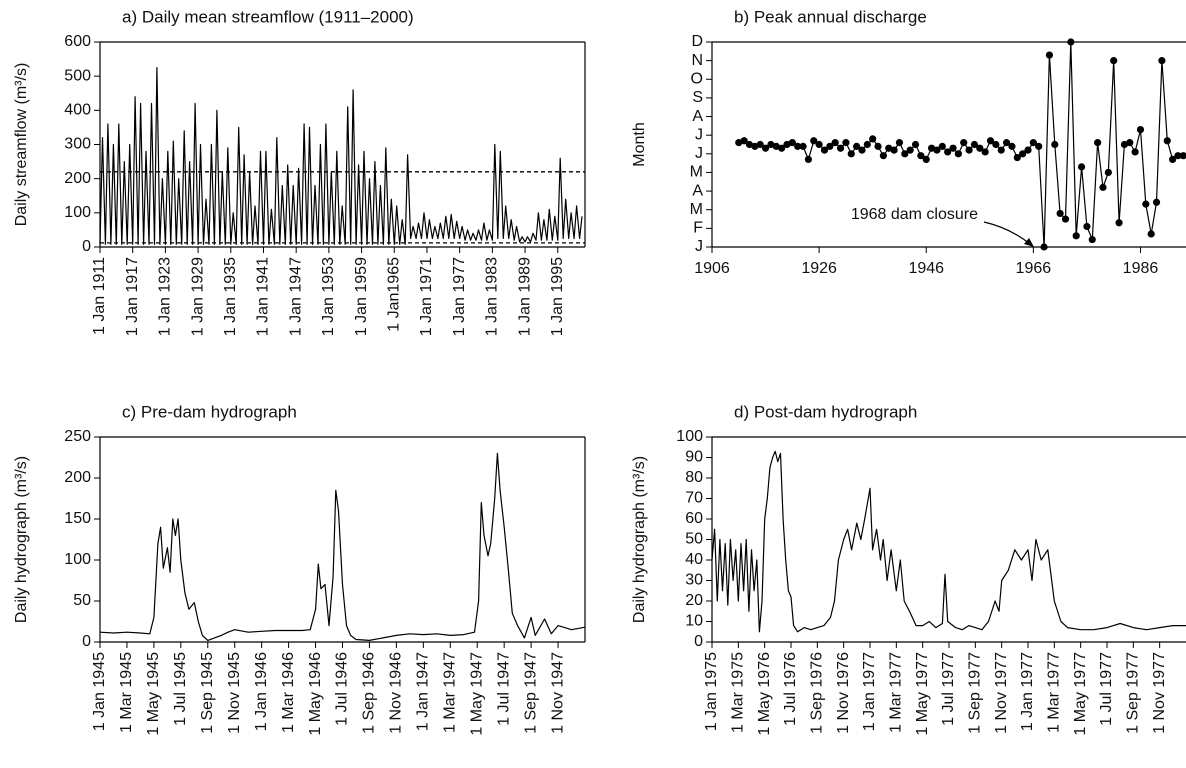  What do you see at coordinates (1007, 233) in the screenshot?
I see `annotation-arrow` at bounding box center [1007, 233].